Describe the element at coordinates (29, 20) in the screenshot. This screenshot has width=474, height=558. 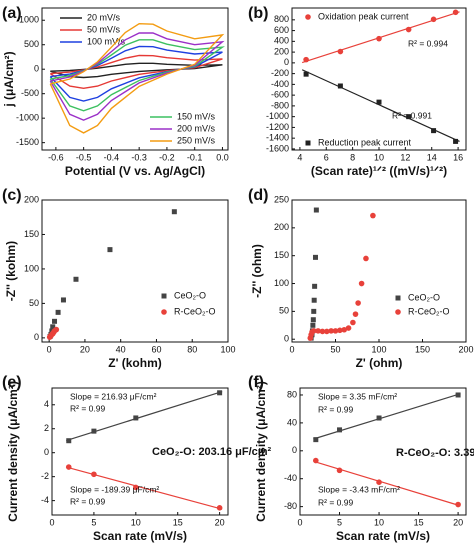
I see `y-tick-label: 1000` at that location.